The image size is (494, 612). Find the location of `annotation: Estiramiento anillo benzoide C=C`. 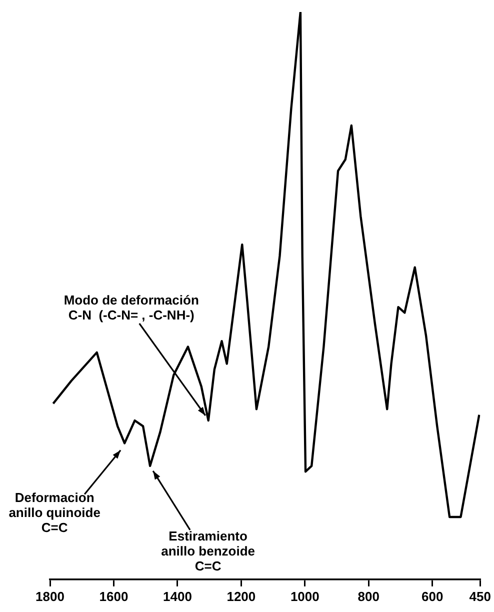

annotation: Estiramiento anillo benzoide C=C is located at coordinates (208, 551).